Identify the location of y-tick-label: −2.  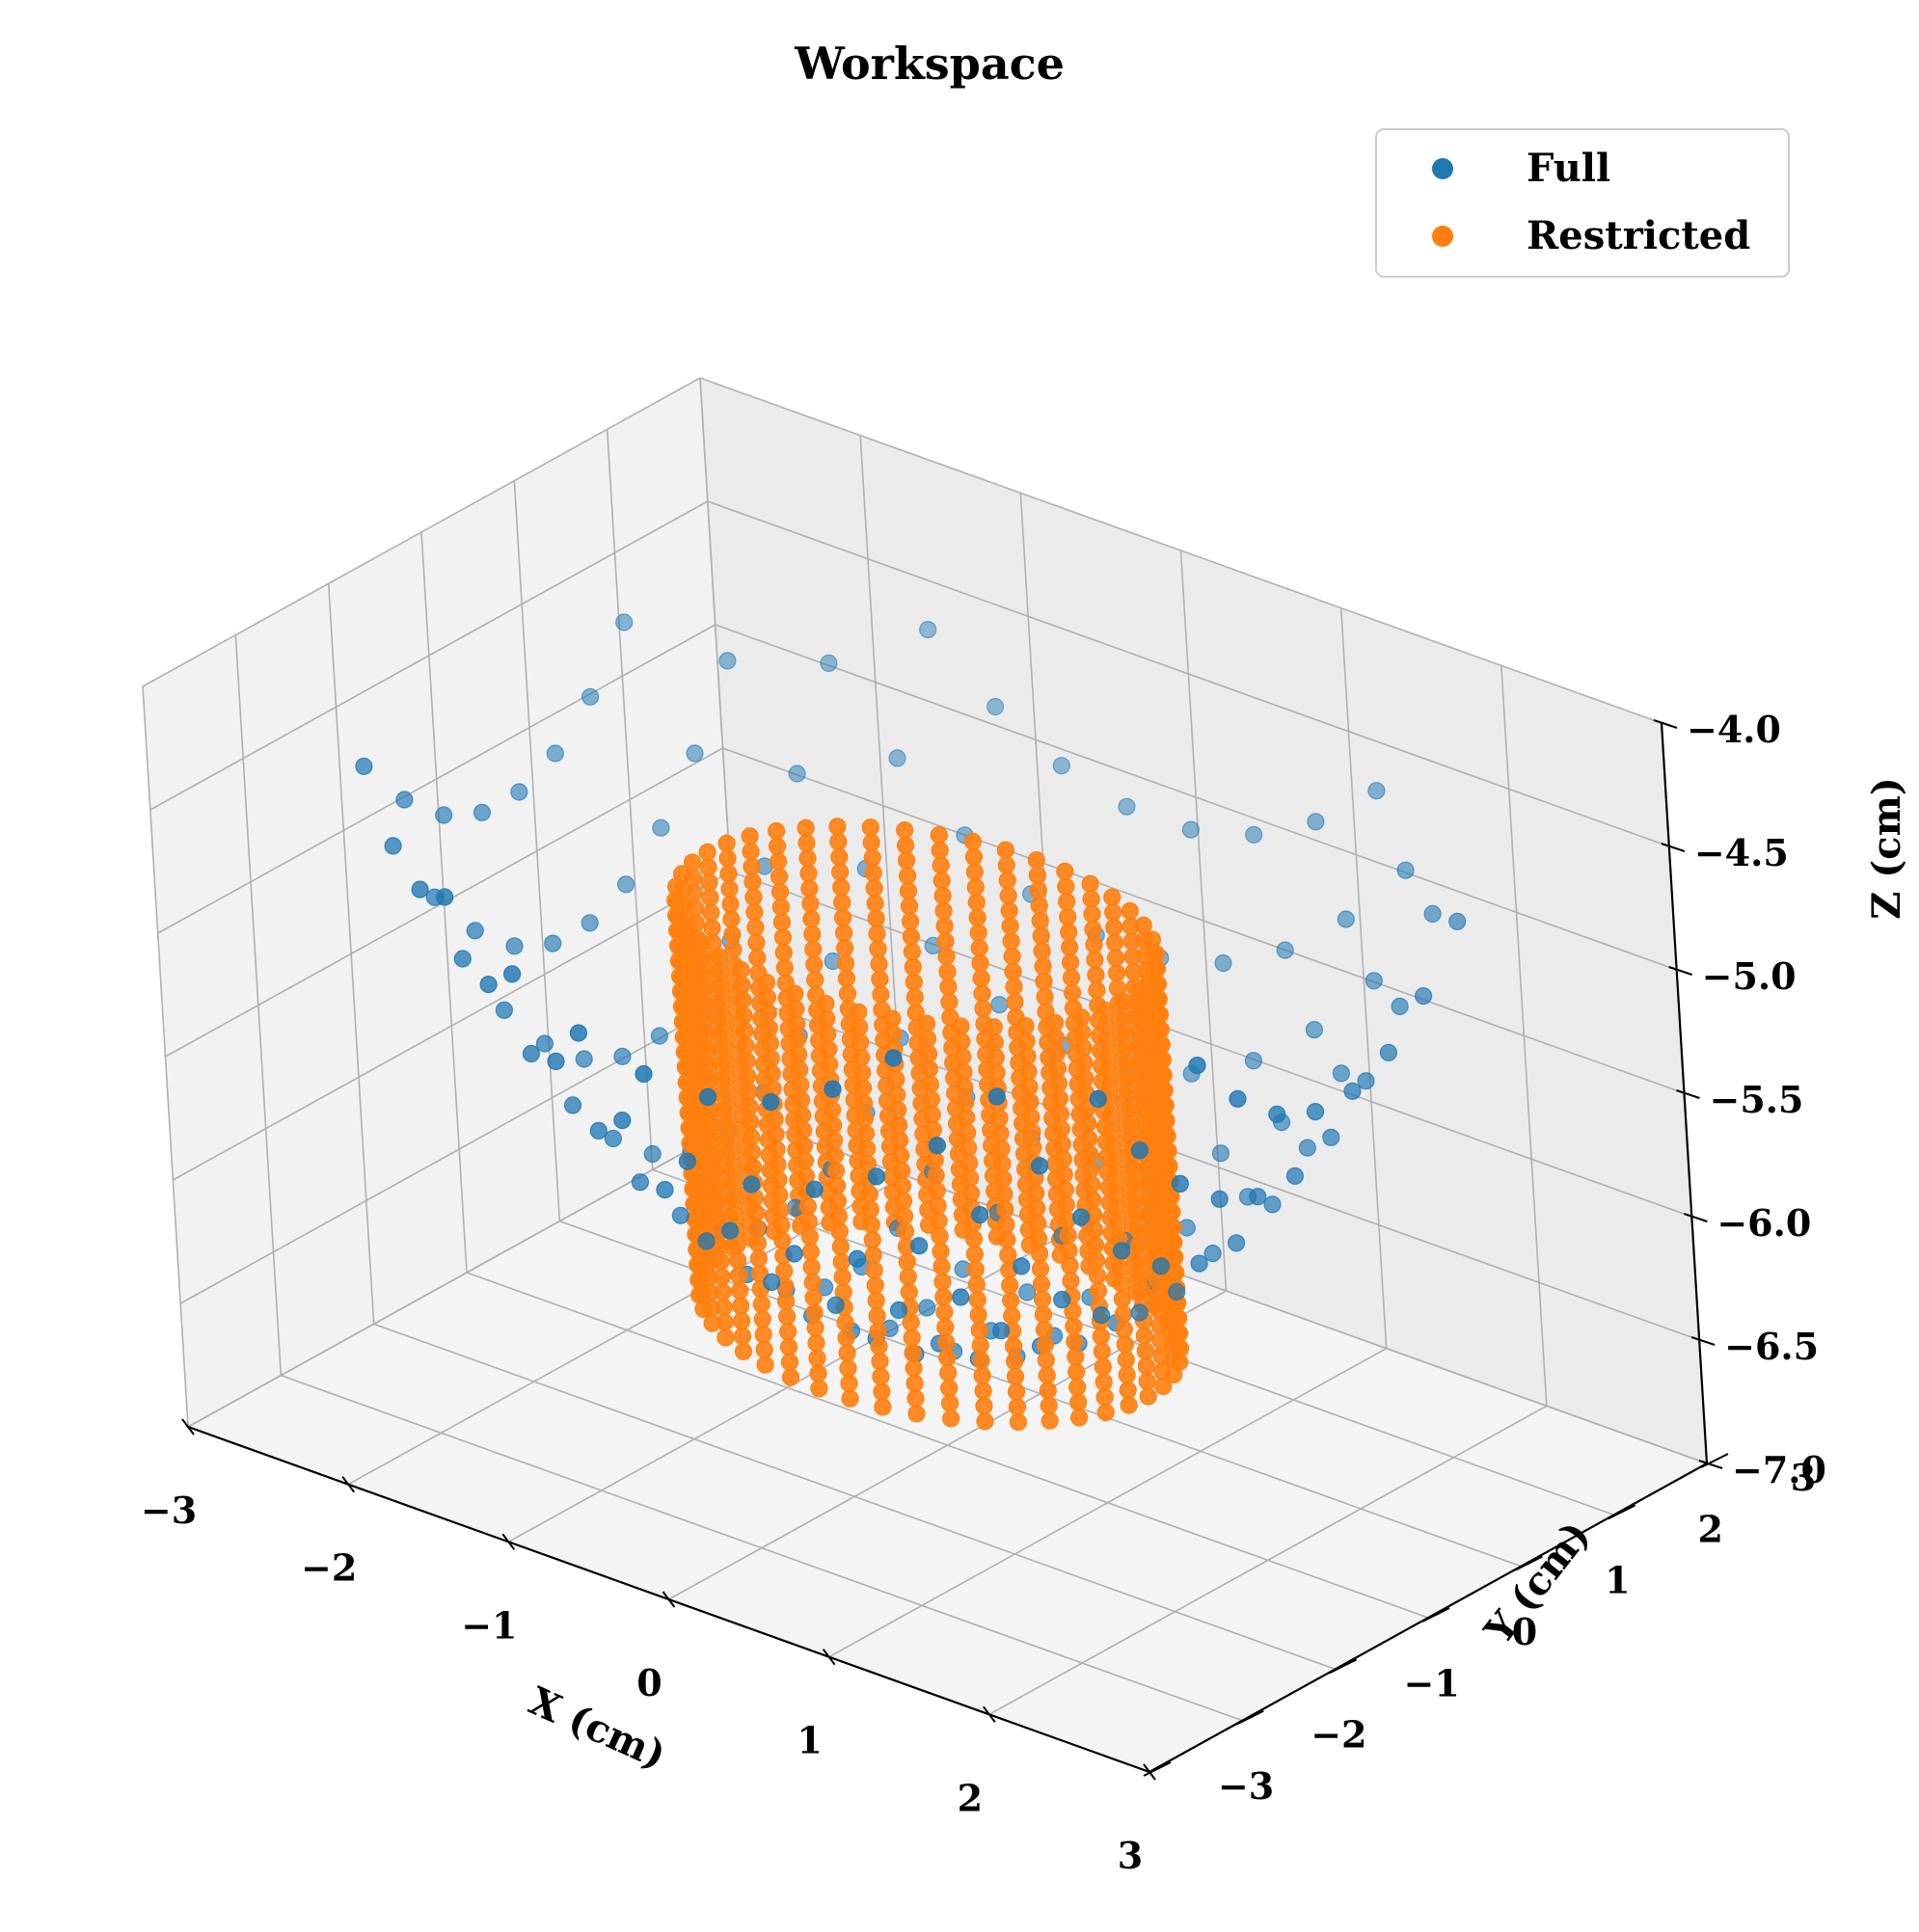
(1338, 1735).